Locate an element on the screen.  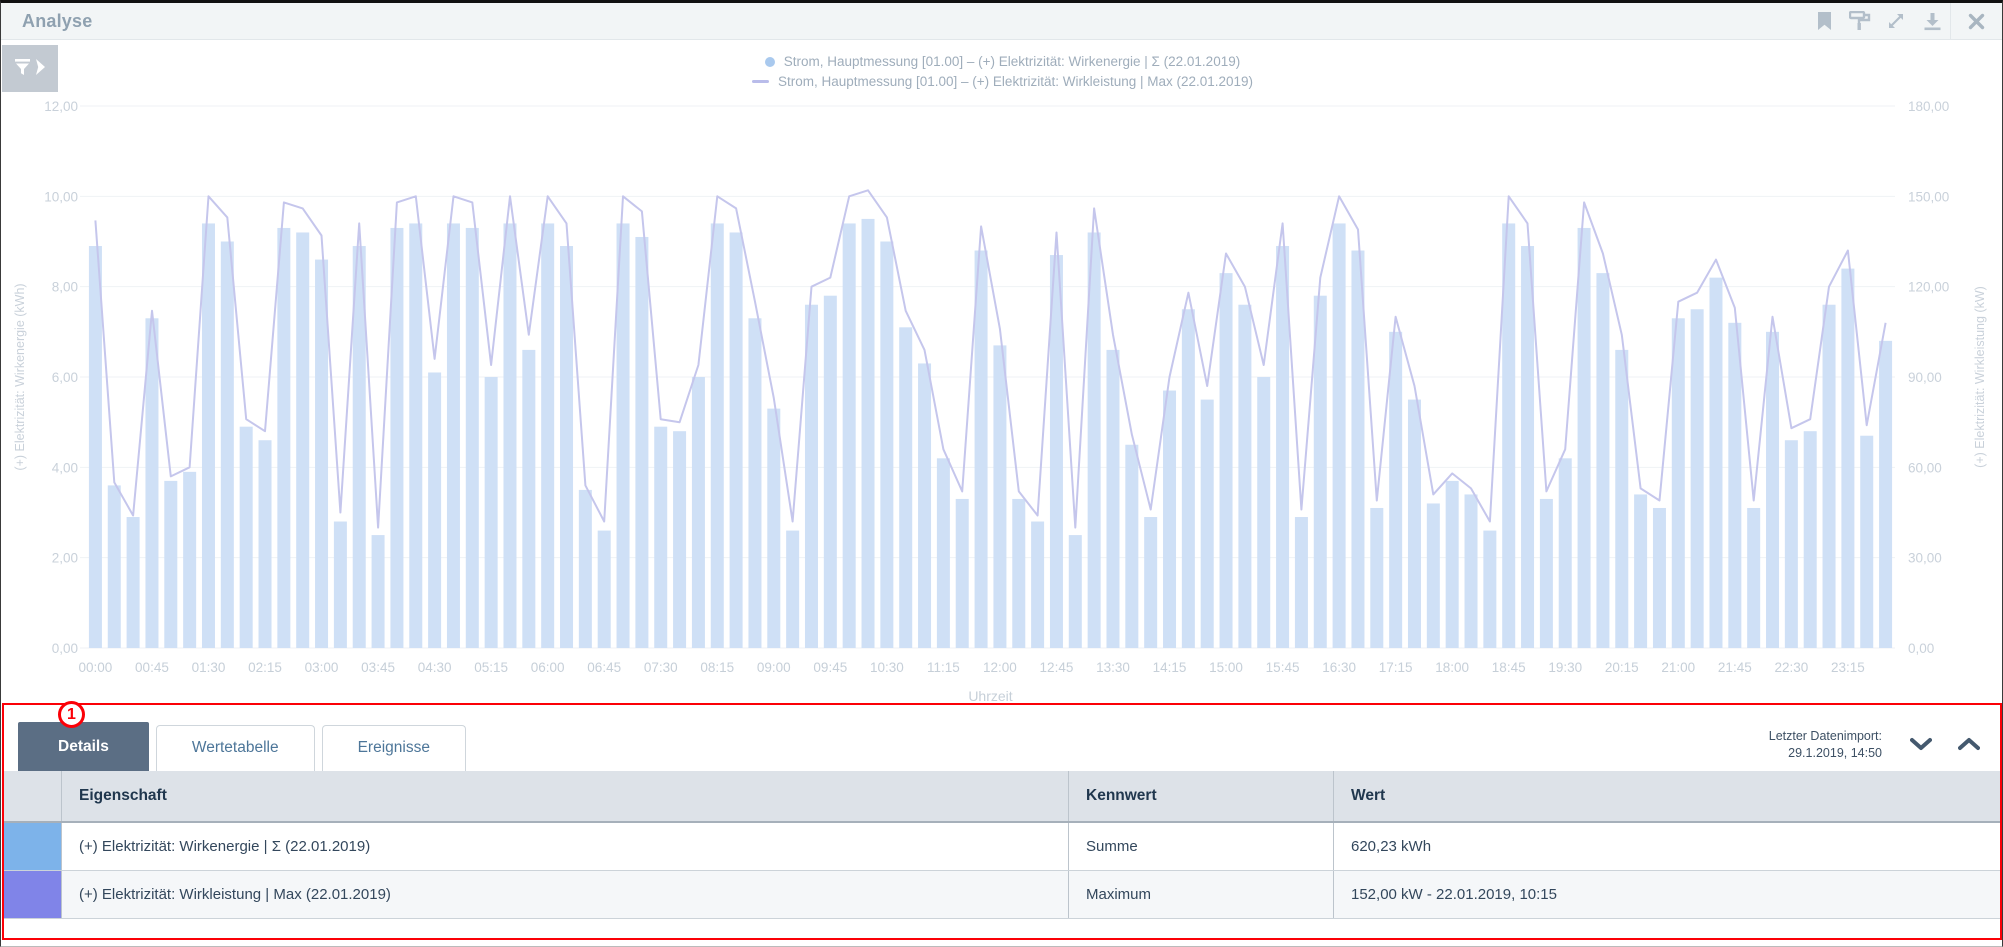
svg-text: 150,00 is located at coordinates (1928, 196).